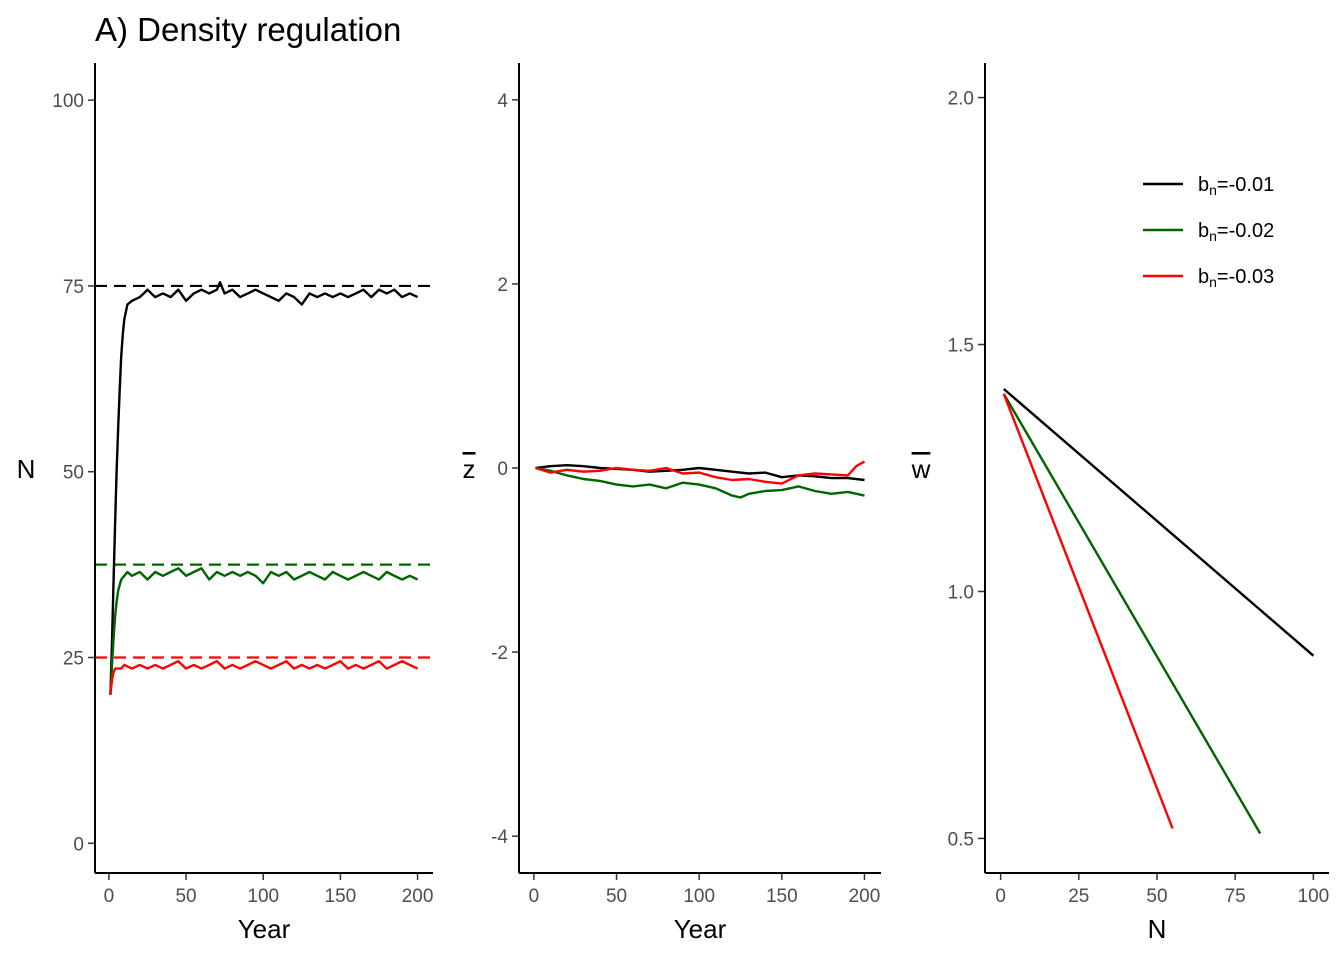 This screenshot has width=1344, height=960. I want to click on y-tick-label: 2, so click(502, 285).